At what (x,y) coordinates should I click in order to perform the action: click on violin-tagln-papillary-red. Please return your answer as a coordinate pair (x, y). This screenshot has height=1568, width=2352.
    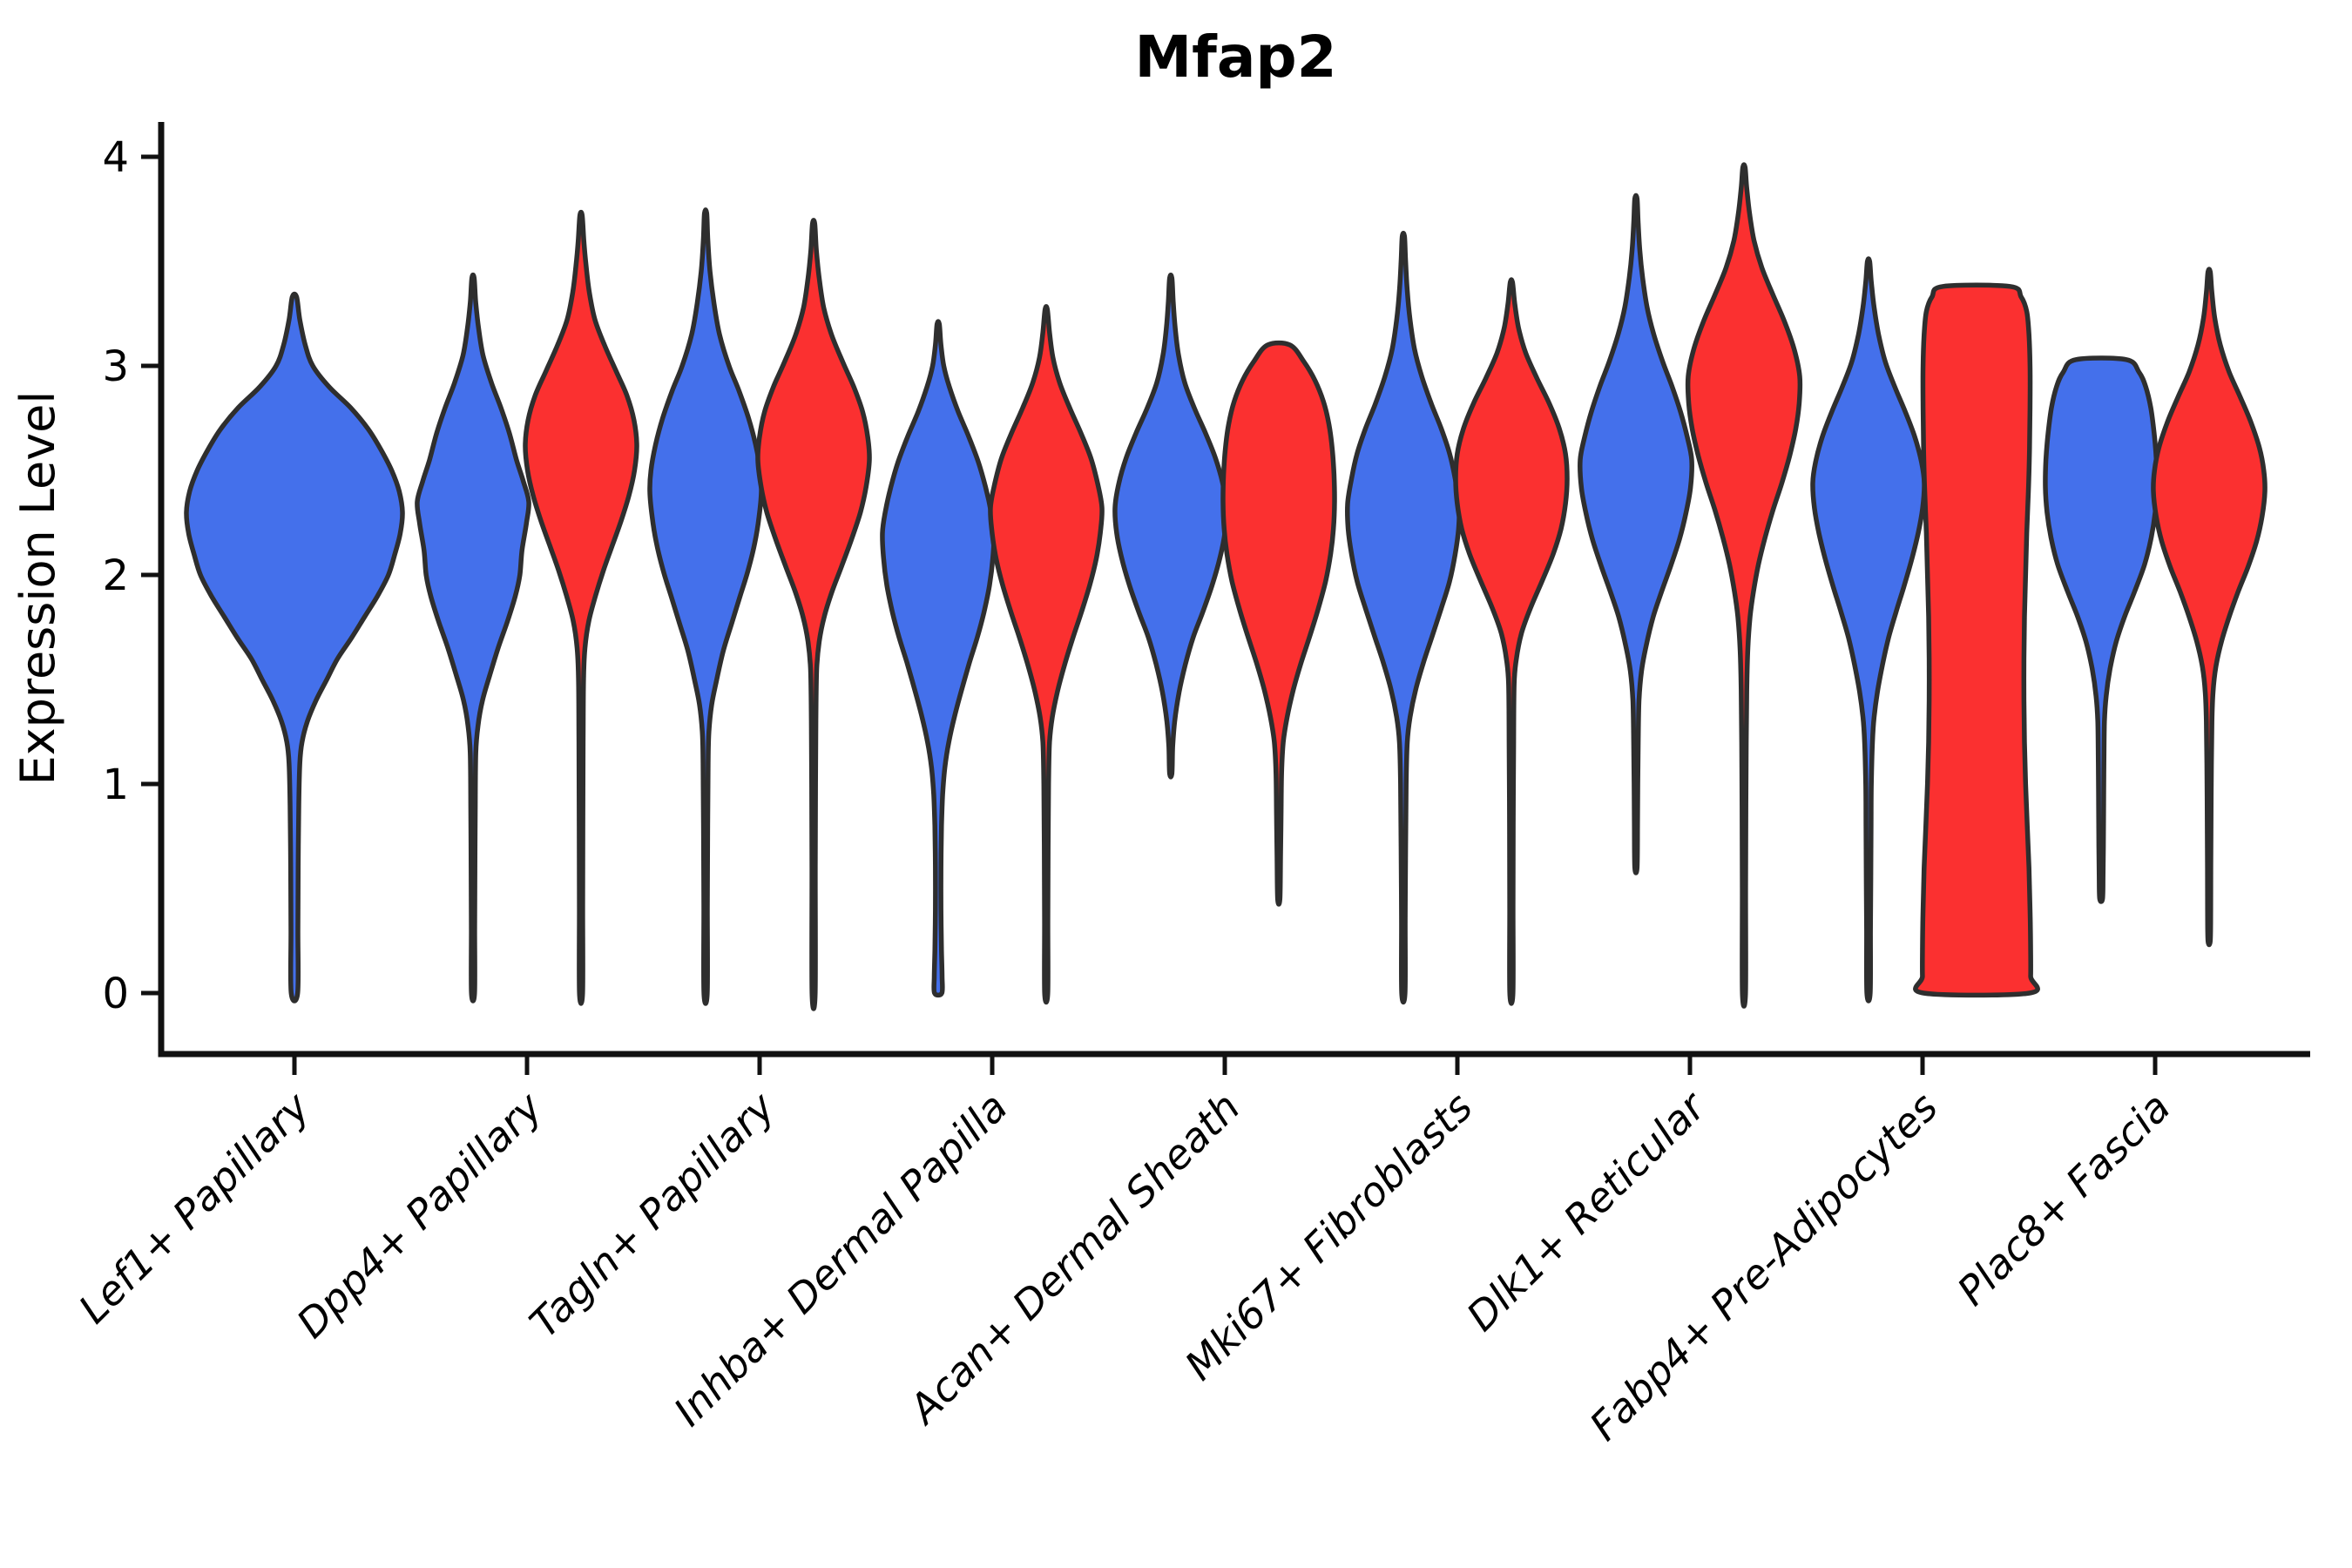
    Looking at the image, I should click on (813, 614).